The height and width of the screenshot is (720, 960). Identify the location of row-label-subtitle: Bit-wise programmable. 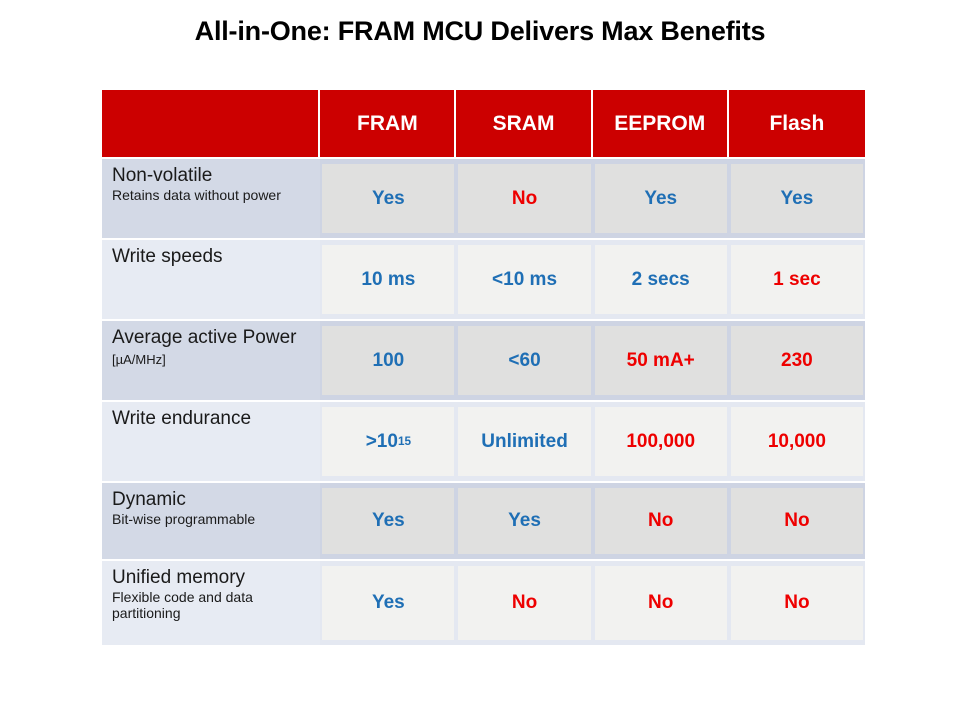
(184, 519).